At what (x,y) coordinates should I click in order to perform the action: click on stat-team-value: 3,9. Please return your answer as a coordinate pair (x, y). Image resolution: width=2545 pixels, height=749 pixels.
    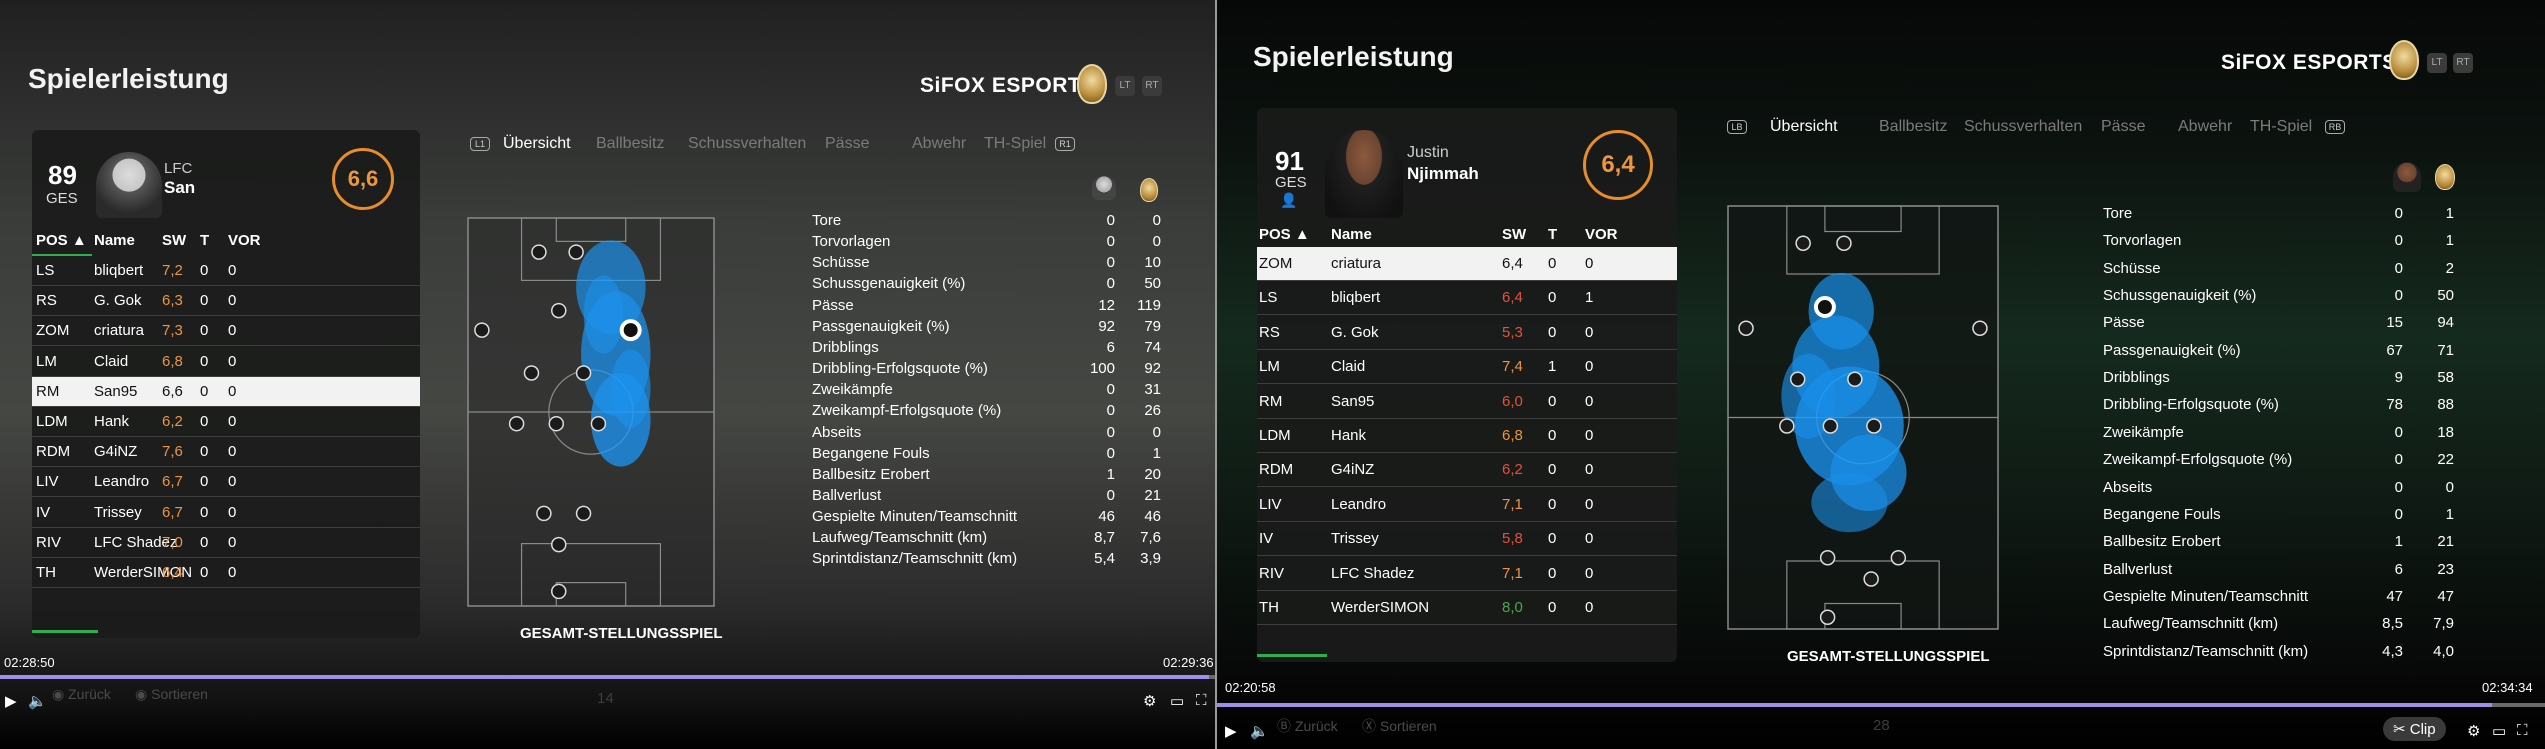
    Looking at the image, I should click on (1150, 559).